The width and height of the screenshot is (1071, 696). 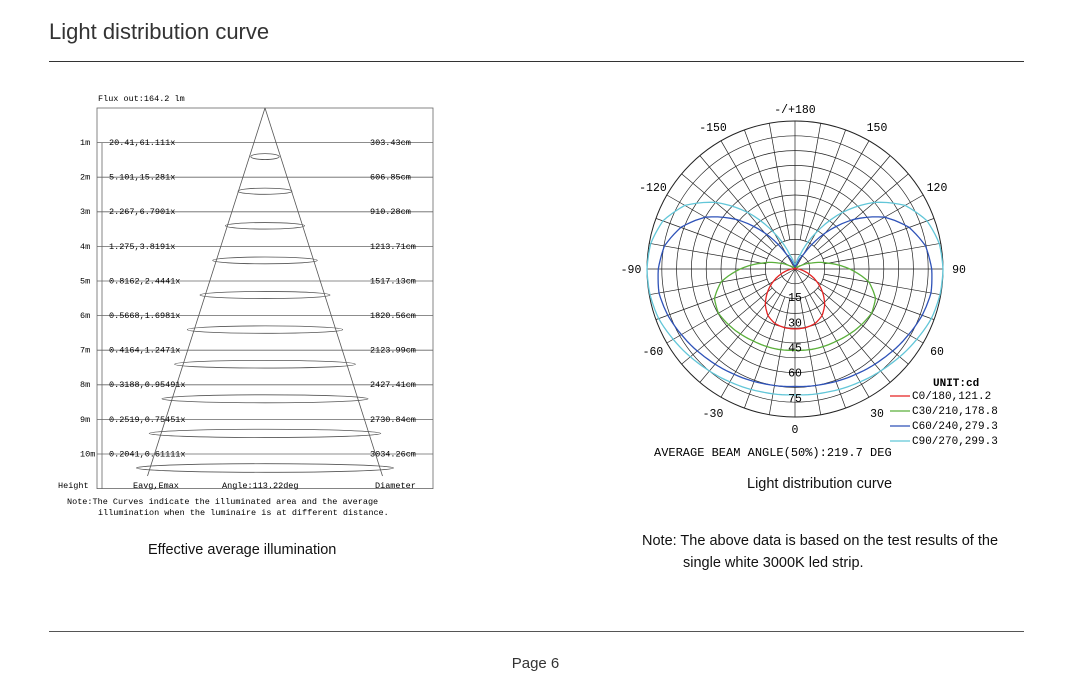 I want to click on row-diameter-value: 2730.84cm, so click(x=393, y=420).